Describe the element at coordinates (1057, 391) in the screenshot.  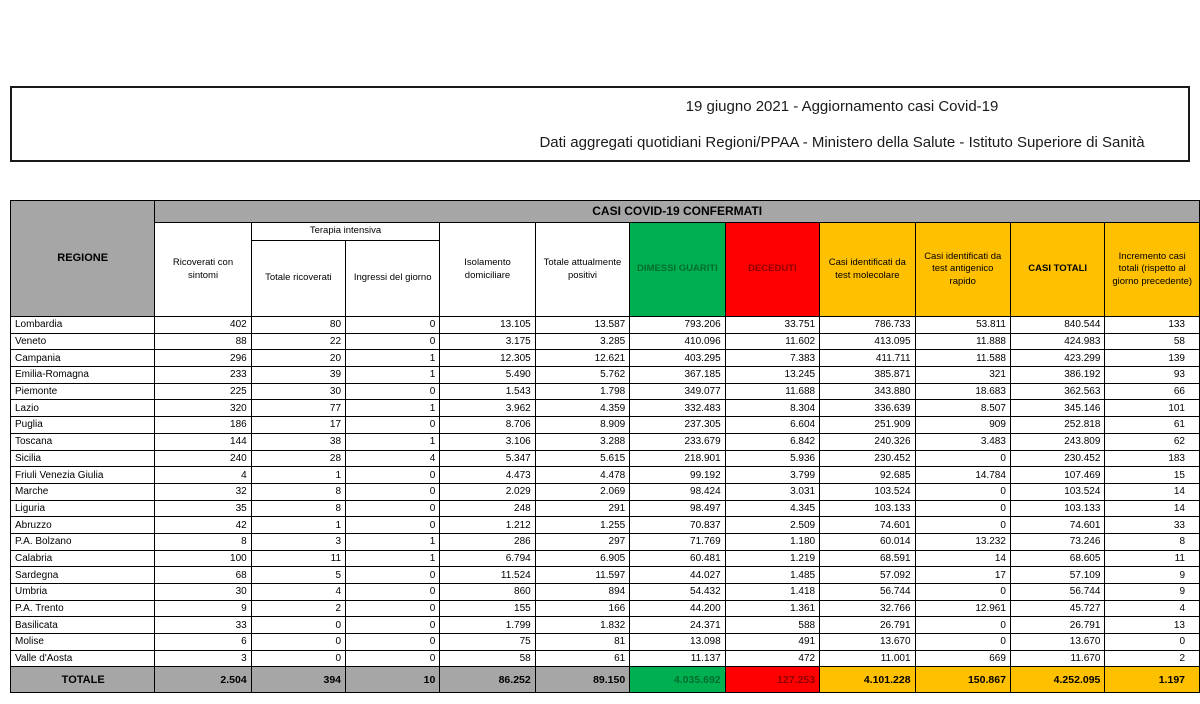
I see `value-cell: 362.563` at that location.